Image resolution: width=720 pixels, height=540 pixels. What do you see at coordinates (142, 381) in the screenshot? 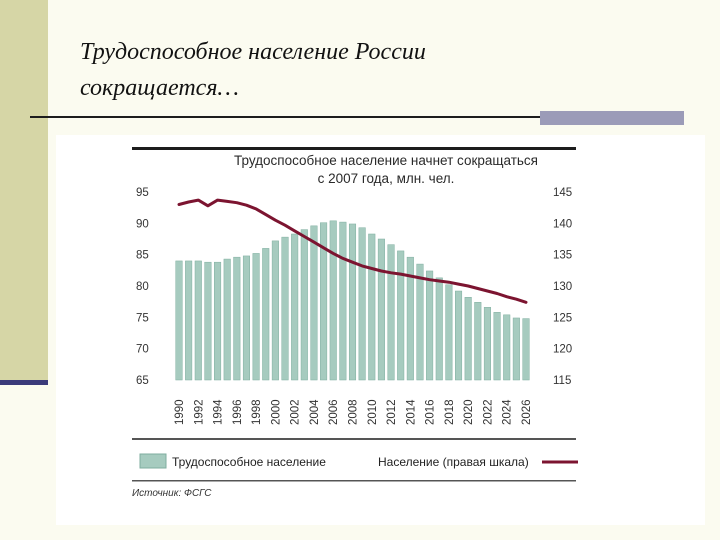
I see `left-tick-label: 65` at bounding box center [142, 381].